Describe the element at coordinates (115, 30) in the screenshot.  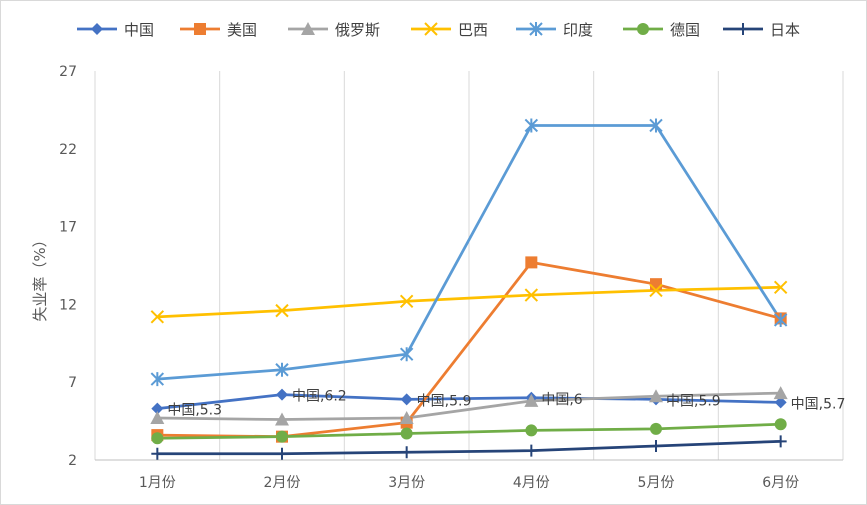
I see `legend-entry: 中国` at that location.